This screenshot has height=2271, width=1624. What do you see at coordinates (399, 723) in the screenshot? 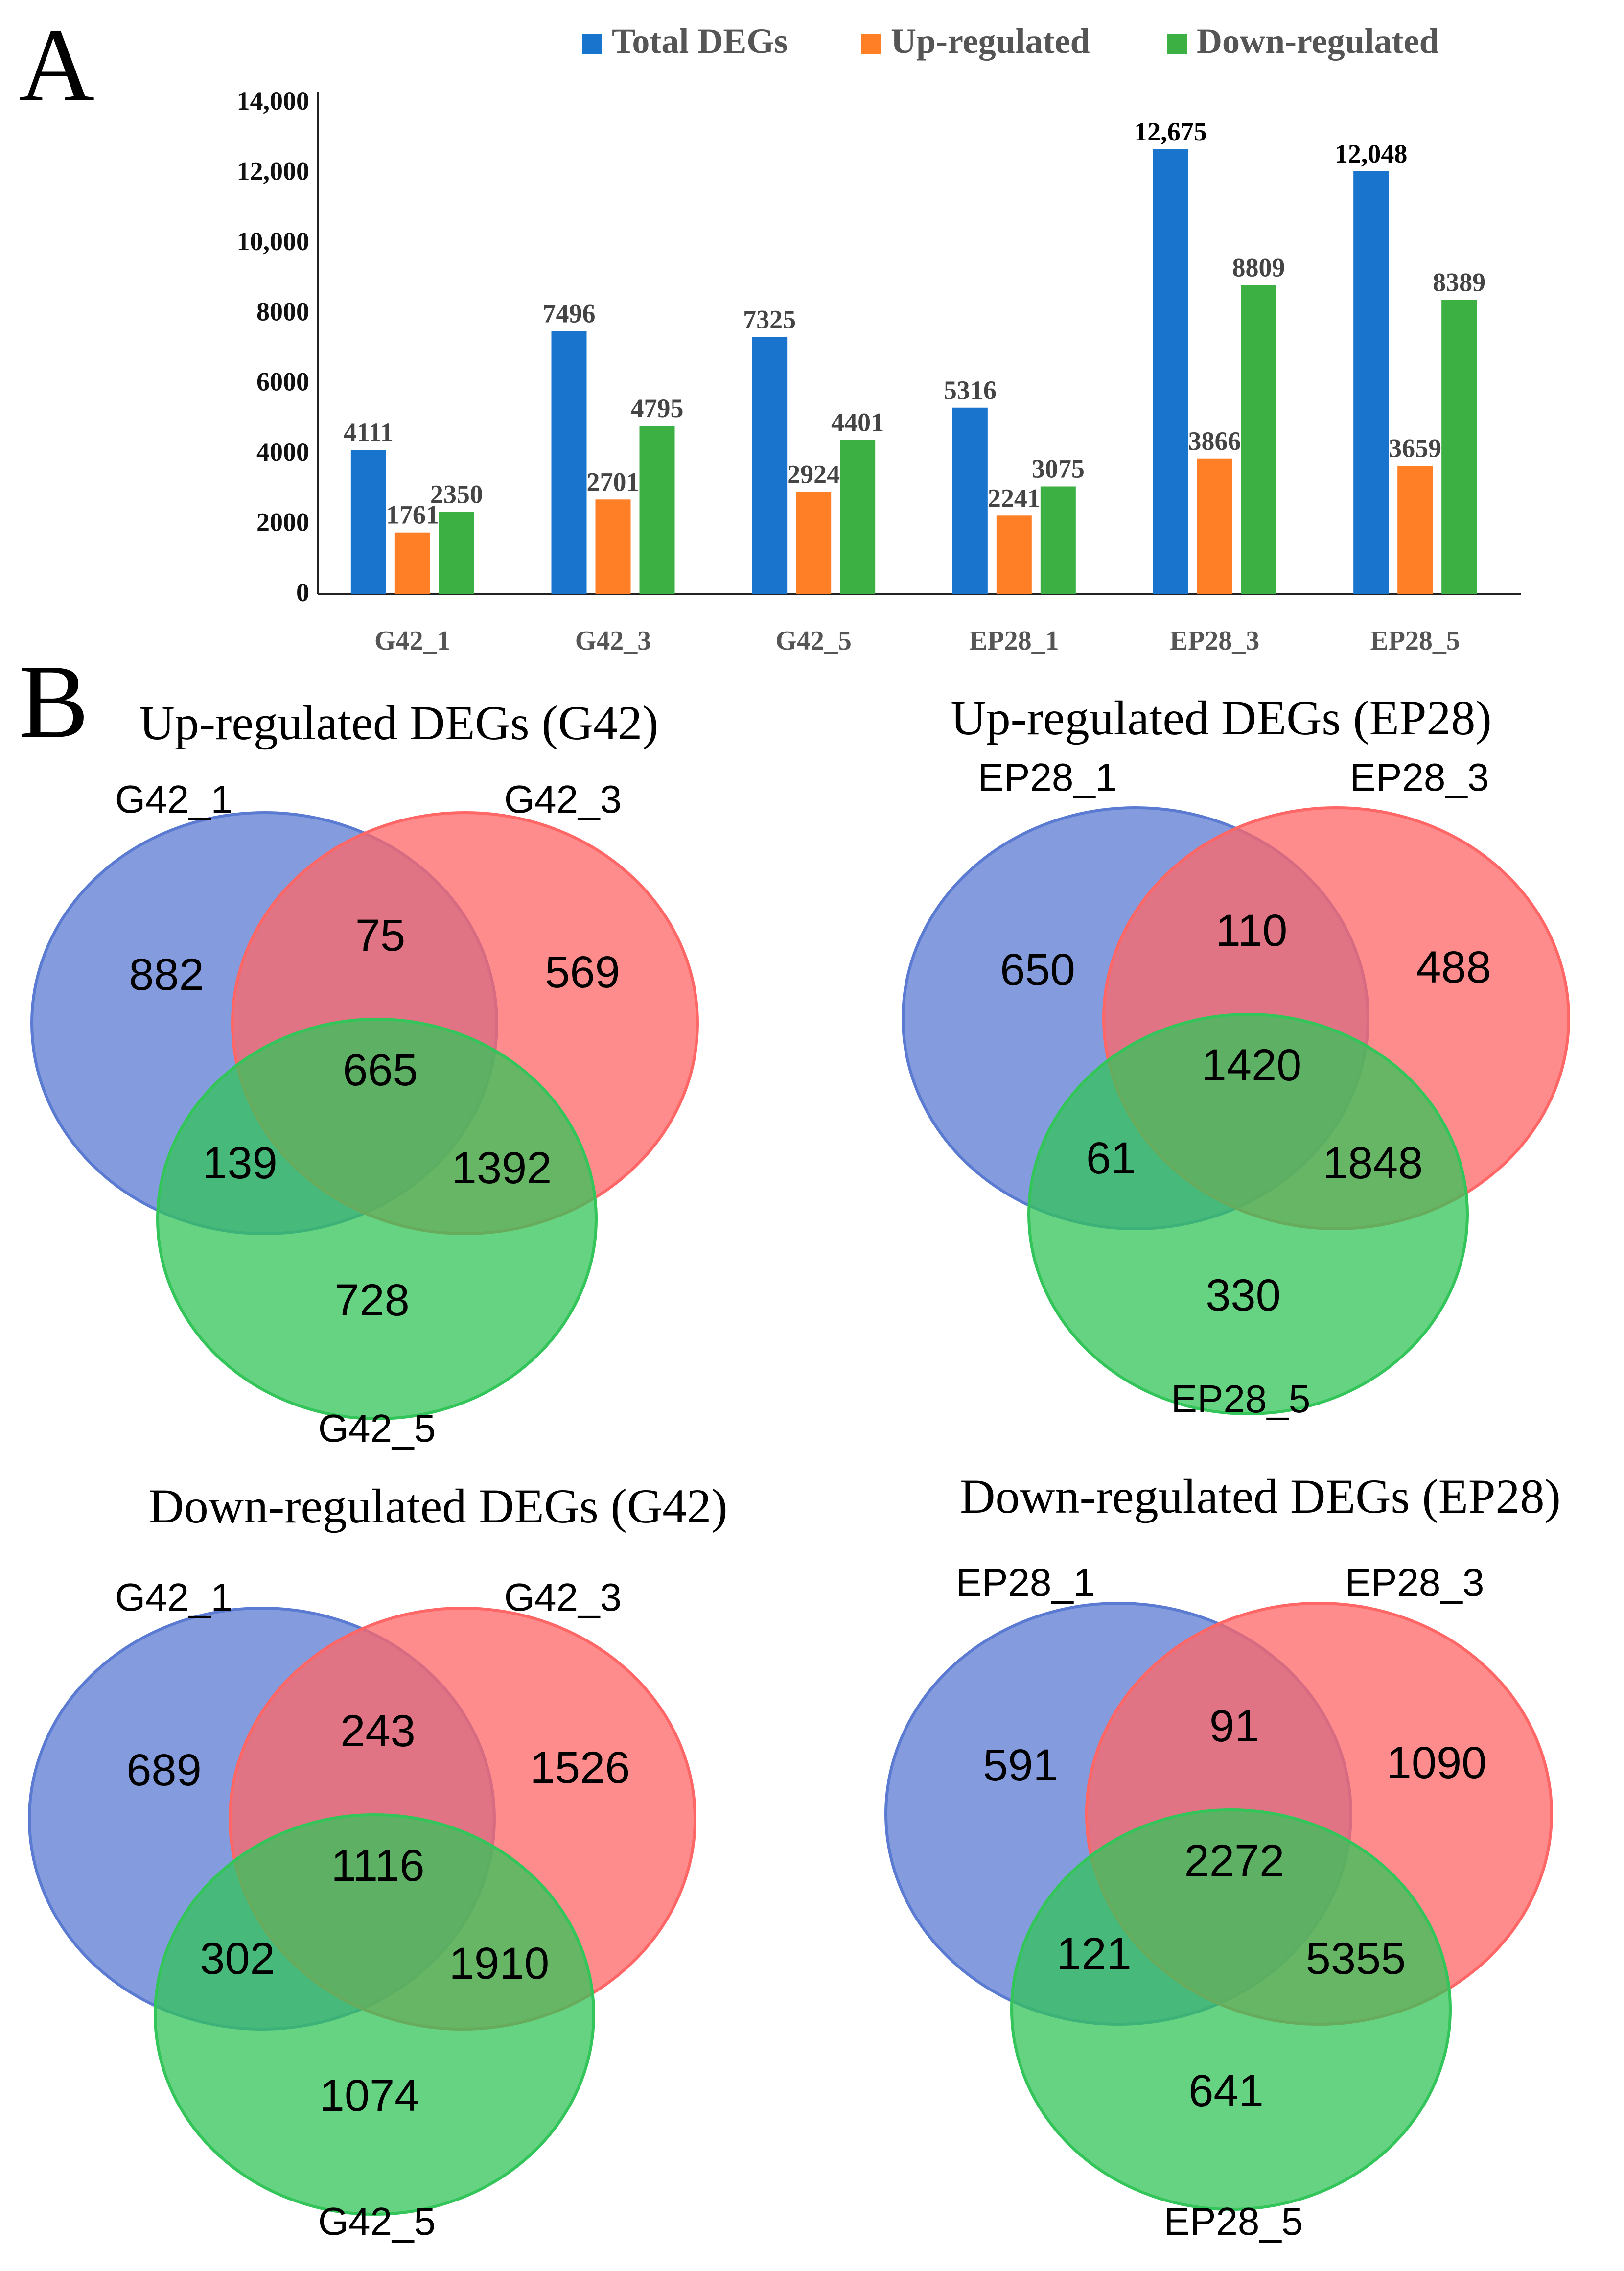
I see `venn-title: Up-regulated DEGs (G42)` at bounding box center [399, 723].